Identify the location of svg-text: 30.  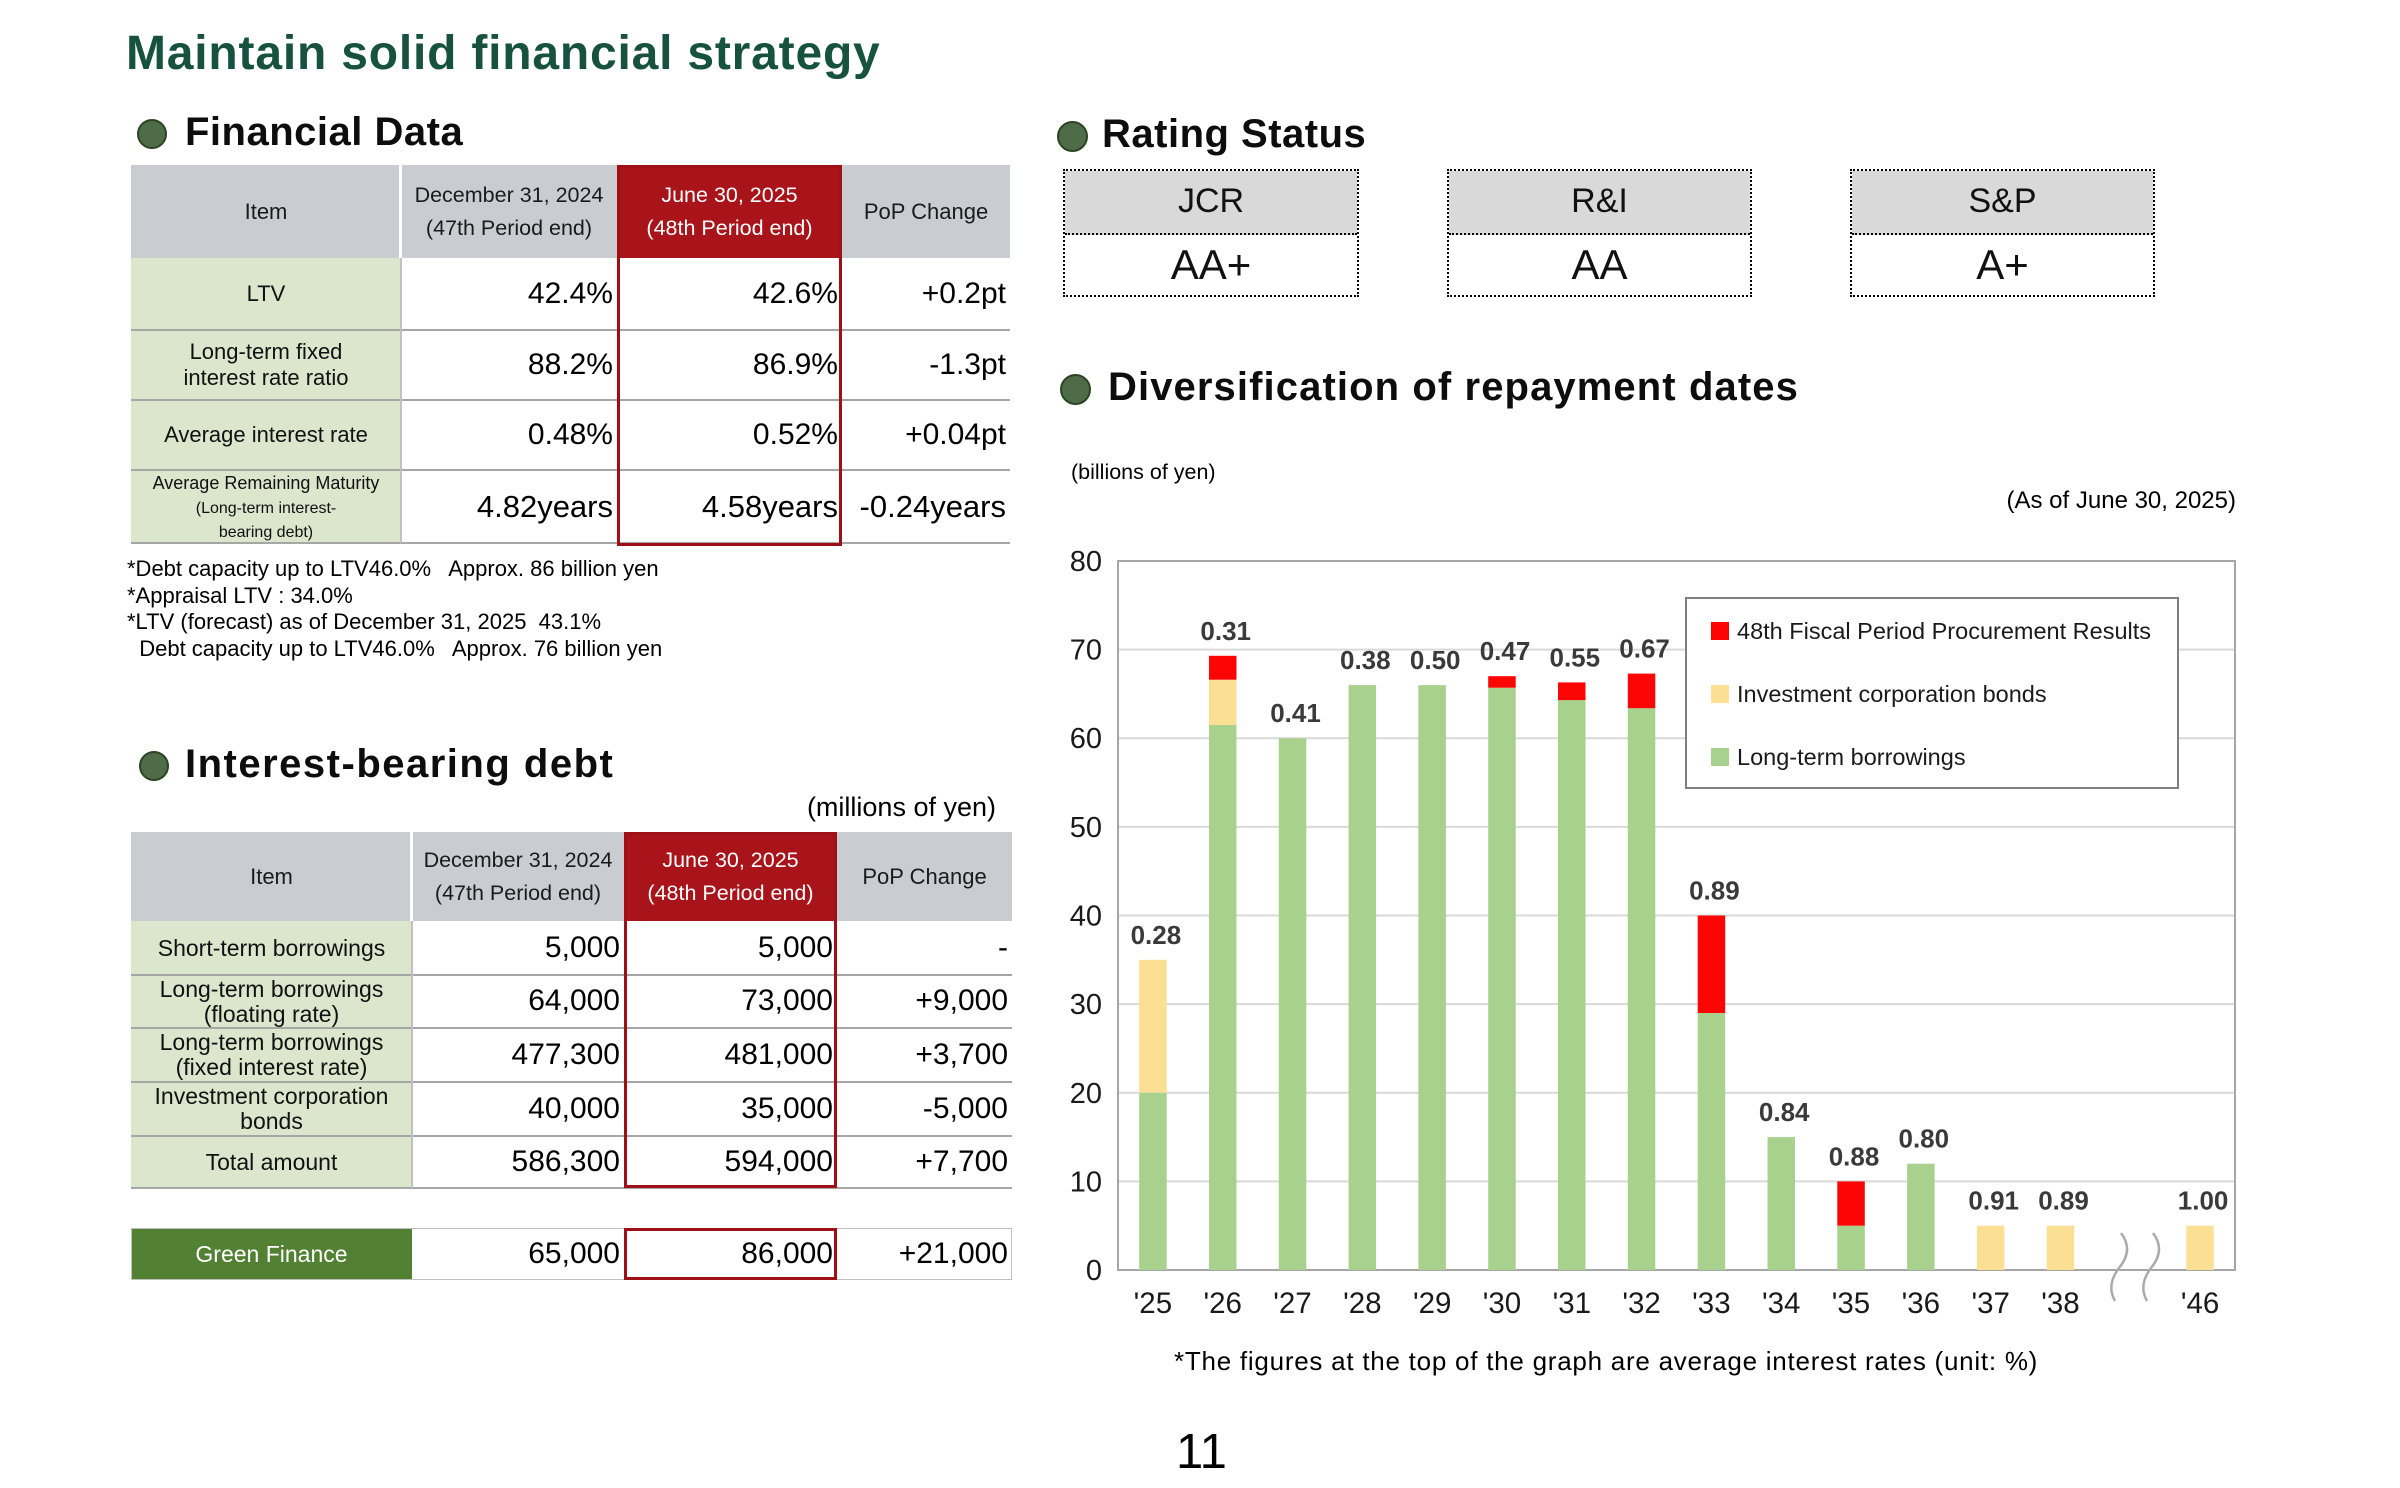
(1086, 1005).